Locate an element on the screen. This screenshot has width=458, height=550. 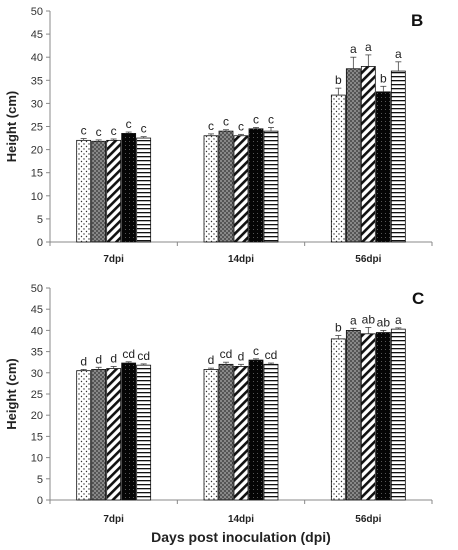
x-axis-label: Days post inoculation (dpi) is located at coordinates (241, 537).